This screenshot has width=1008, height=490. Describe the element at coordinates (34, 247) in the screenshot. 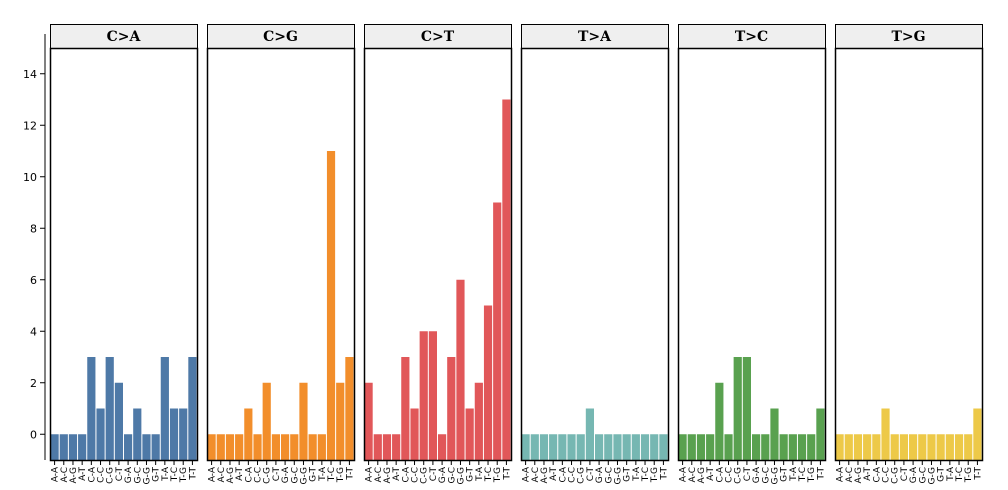

I see `y-axis: 0 2 4 6 8 10 12 14` at that location.